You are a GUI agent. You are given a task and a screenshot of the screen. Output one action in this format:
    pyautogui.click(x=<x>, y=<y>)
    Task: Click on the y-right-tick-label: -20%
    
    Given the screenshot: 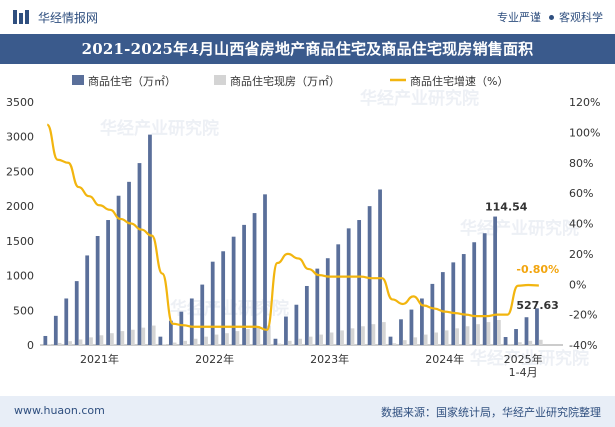 What is the action you would take?
    pyautogui.click(x=583, y=315)
    